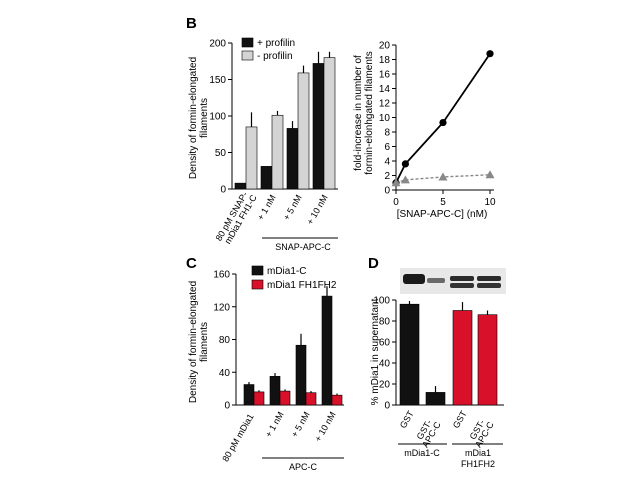 Image resolution: width=638 pixels, height=478 pixels. I want to click on c-category-label-1: + 1 nM, so click(274, 424).